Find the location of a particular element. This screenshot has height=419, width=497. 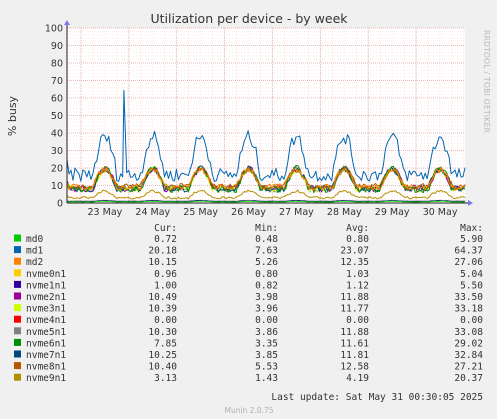

legend-avg-value: 12.35 is located at coordinates (354, 262).